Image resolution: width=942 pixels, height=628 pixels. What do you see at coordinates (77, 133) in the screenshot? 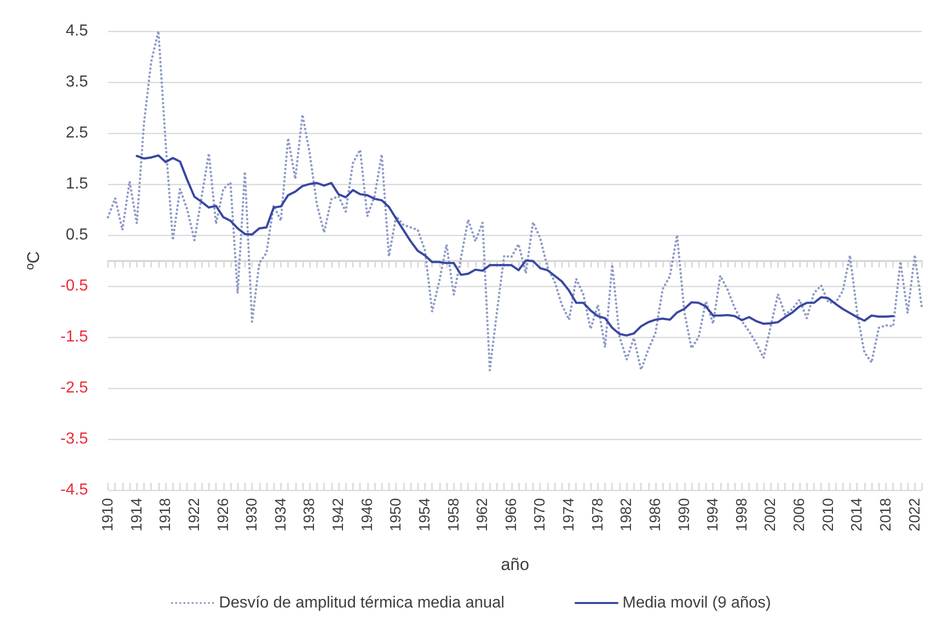
I see `y-tick-label: 2.5` at bounding box center [77, 133].